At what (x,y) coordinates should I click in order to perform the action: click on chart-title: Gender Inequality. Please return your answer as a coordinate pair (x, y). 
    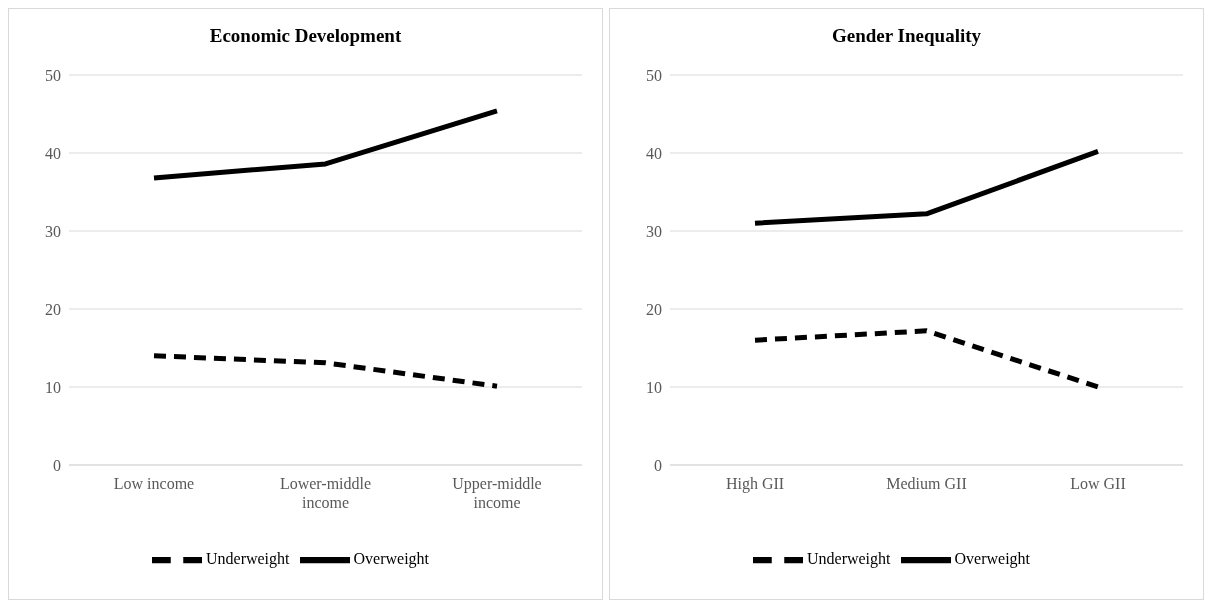
    Looking at the image, I should click on (906, 36).